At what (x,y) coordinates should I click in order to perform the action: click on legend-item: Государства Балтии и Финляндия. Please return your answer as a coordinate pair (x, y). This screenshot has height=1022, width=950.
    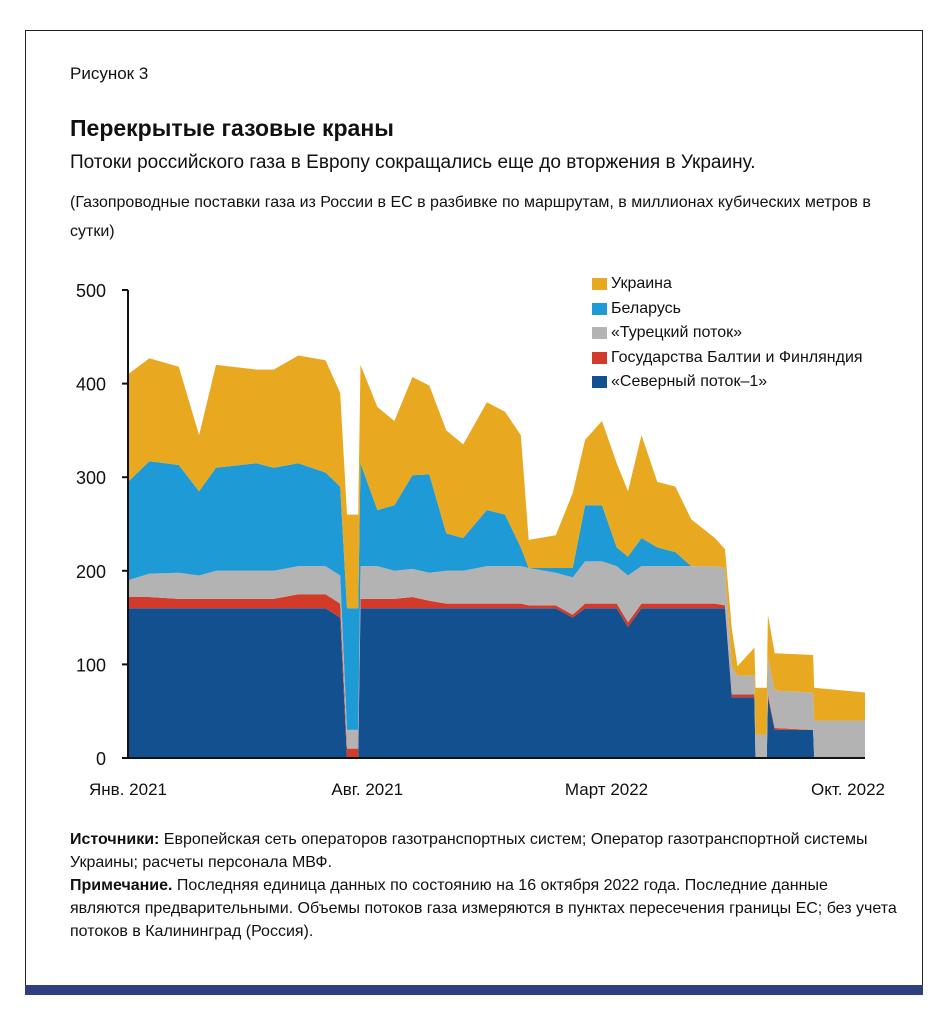
    Looking at the image, I should click on (742, 358).